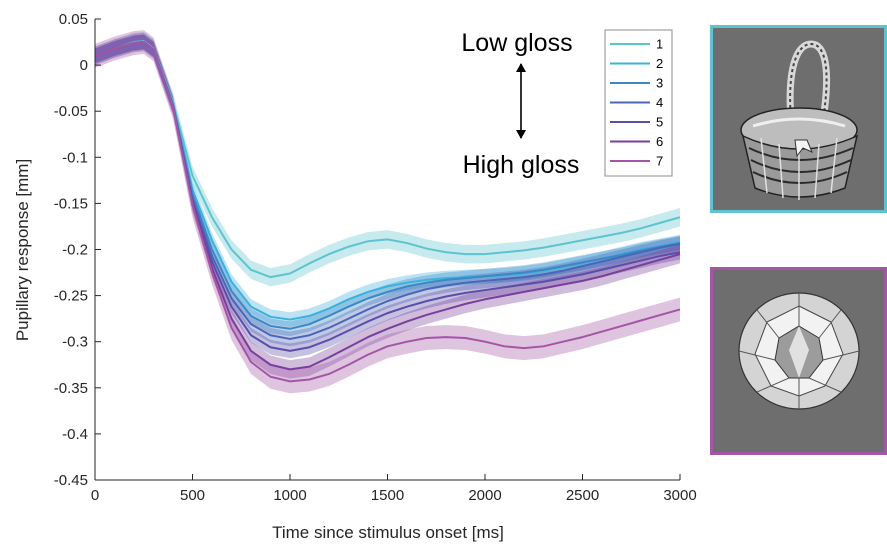 This screenshot has width=887, height=544. I want to click on legend-label-6: 6, so click(659, 141).